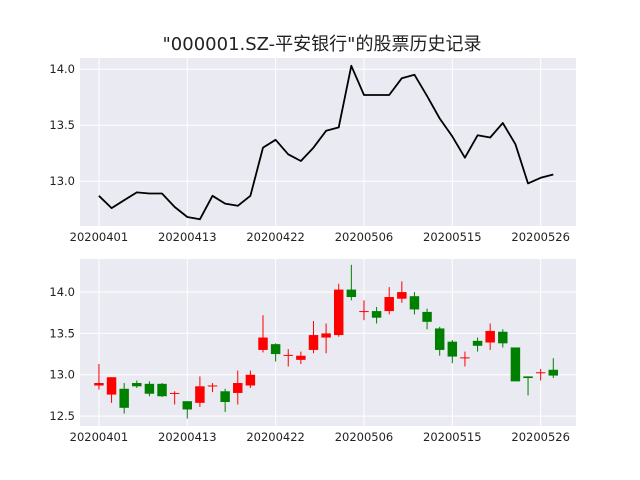  What do you see at coordinates (364, 437) in the screenshot?
I see `candle-panel-x-tick-label: 20200506` at bounding box center [364, 437].